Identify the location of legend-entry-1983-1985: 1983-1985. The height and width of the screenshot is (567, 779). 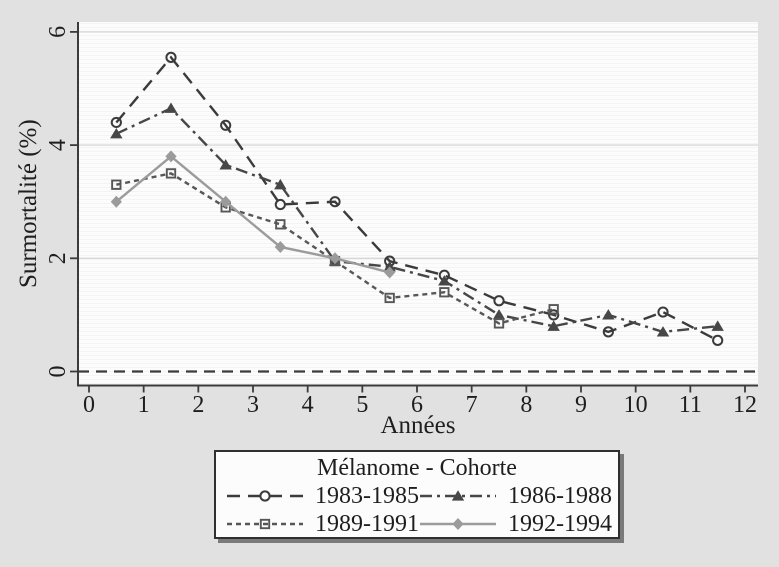
(322, 496).